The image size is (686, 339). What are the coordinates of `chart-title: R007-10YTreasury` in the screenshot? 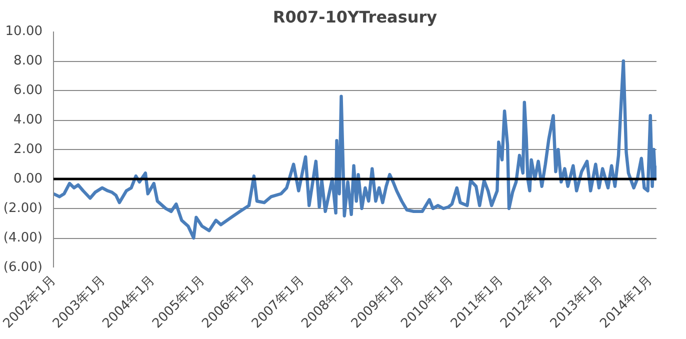 It's located at (355, 17).